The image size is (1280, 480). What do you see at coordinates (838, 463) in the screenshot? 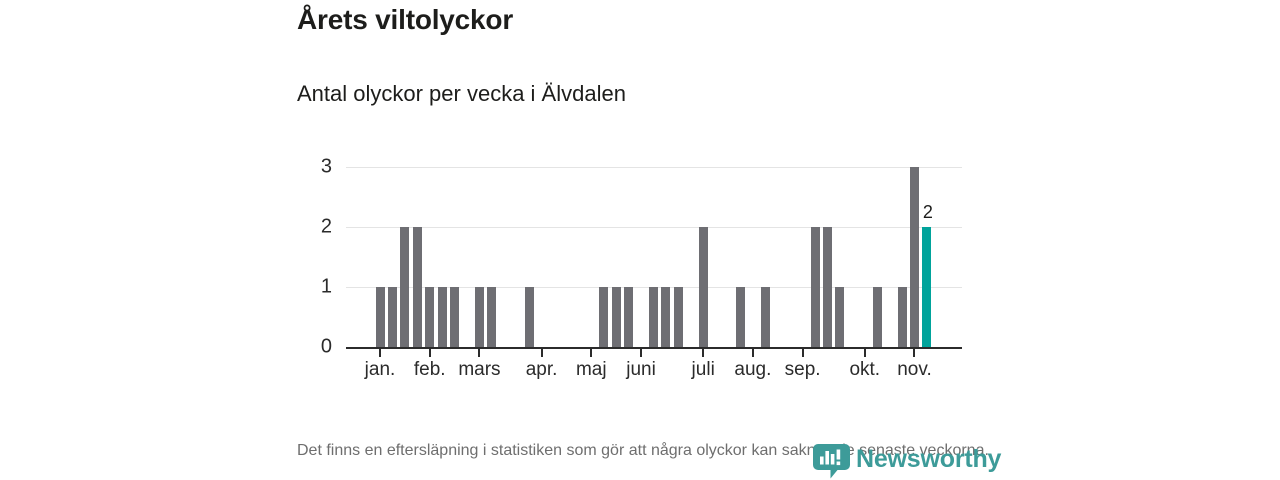
I see `icon-exclamation-dot` at bounding box center [838, 463].